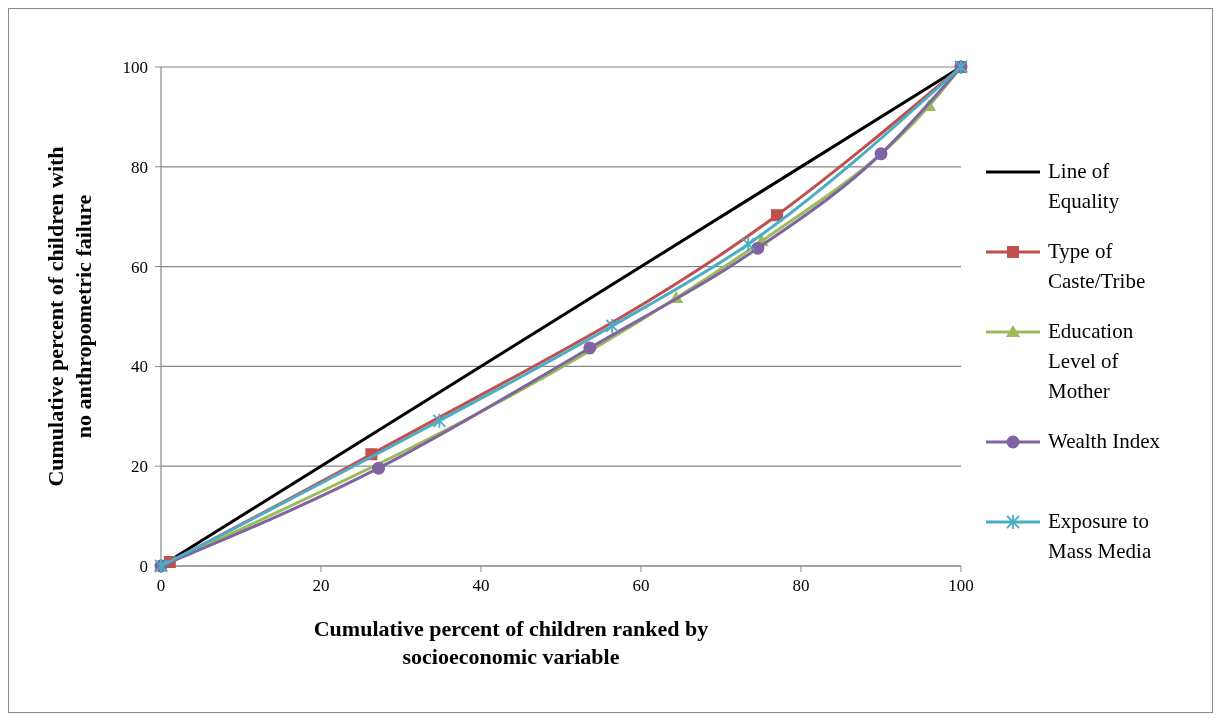 This screenshot has height=721, width=1221. I want to click on legend-label: Wealth Index, so click(1104, 441).